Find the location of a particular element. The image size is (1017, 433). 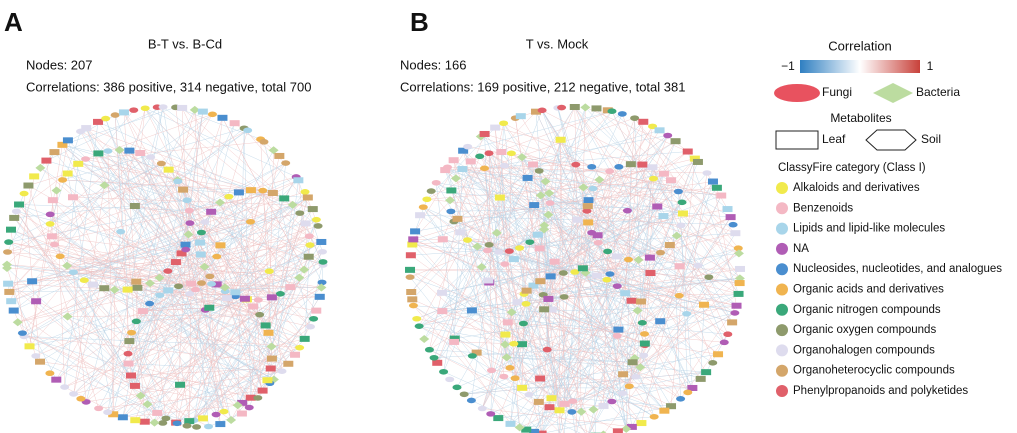

legend-label: Organic nitrogen compounds is located at coordinates (867, 310).